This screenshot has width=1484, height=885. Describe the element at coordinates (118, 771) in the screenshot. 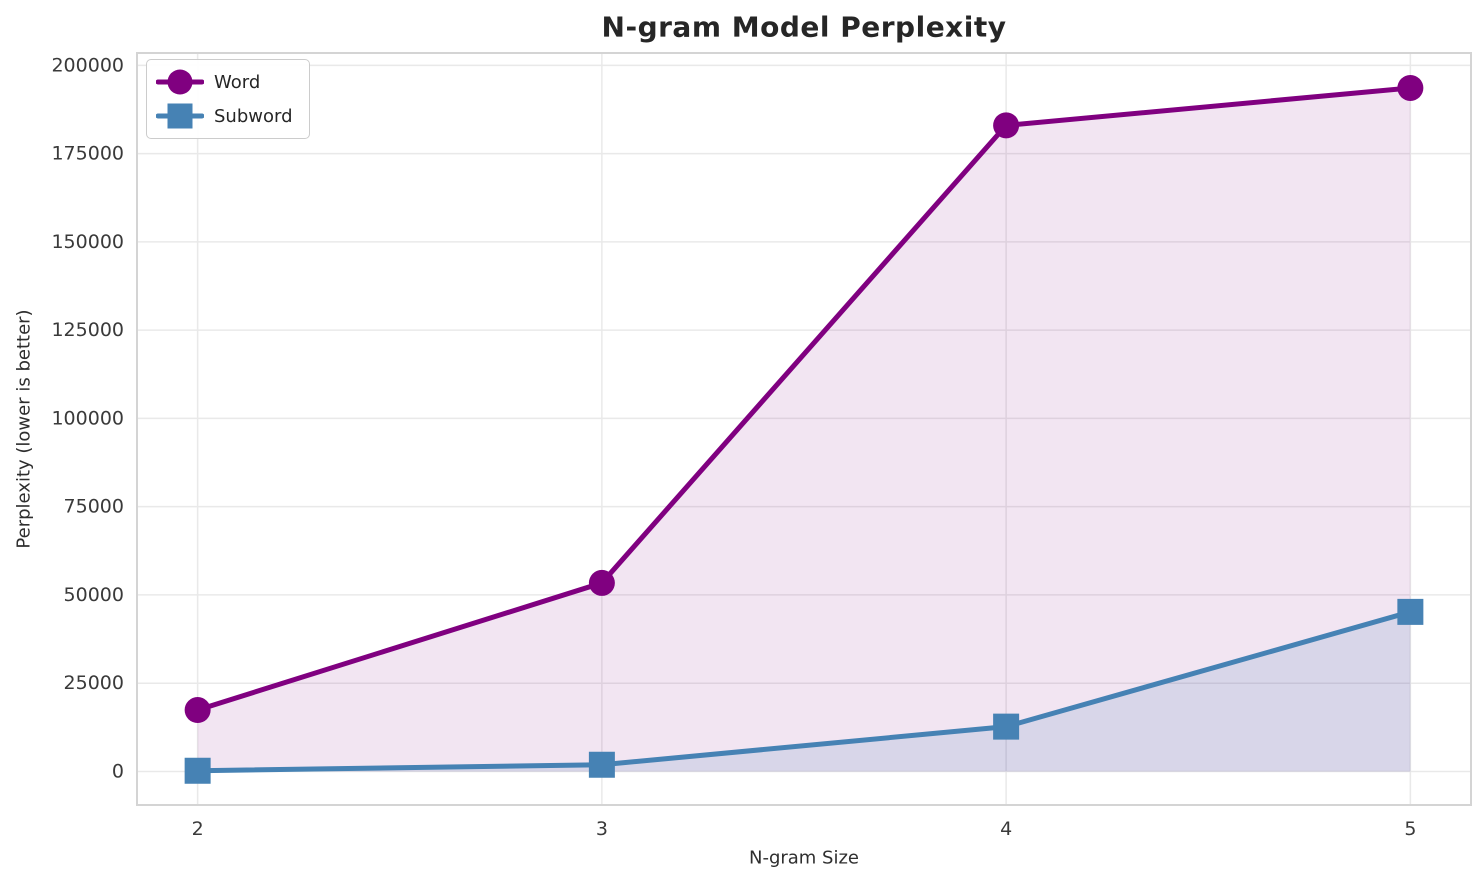

I see `y-tick-label: 0` at that location.